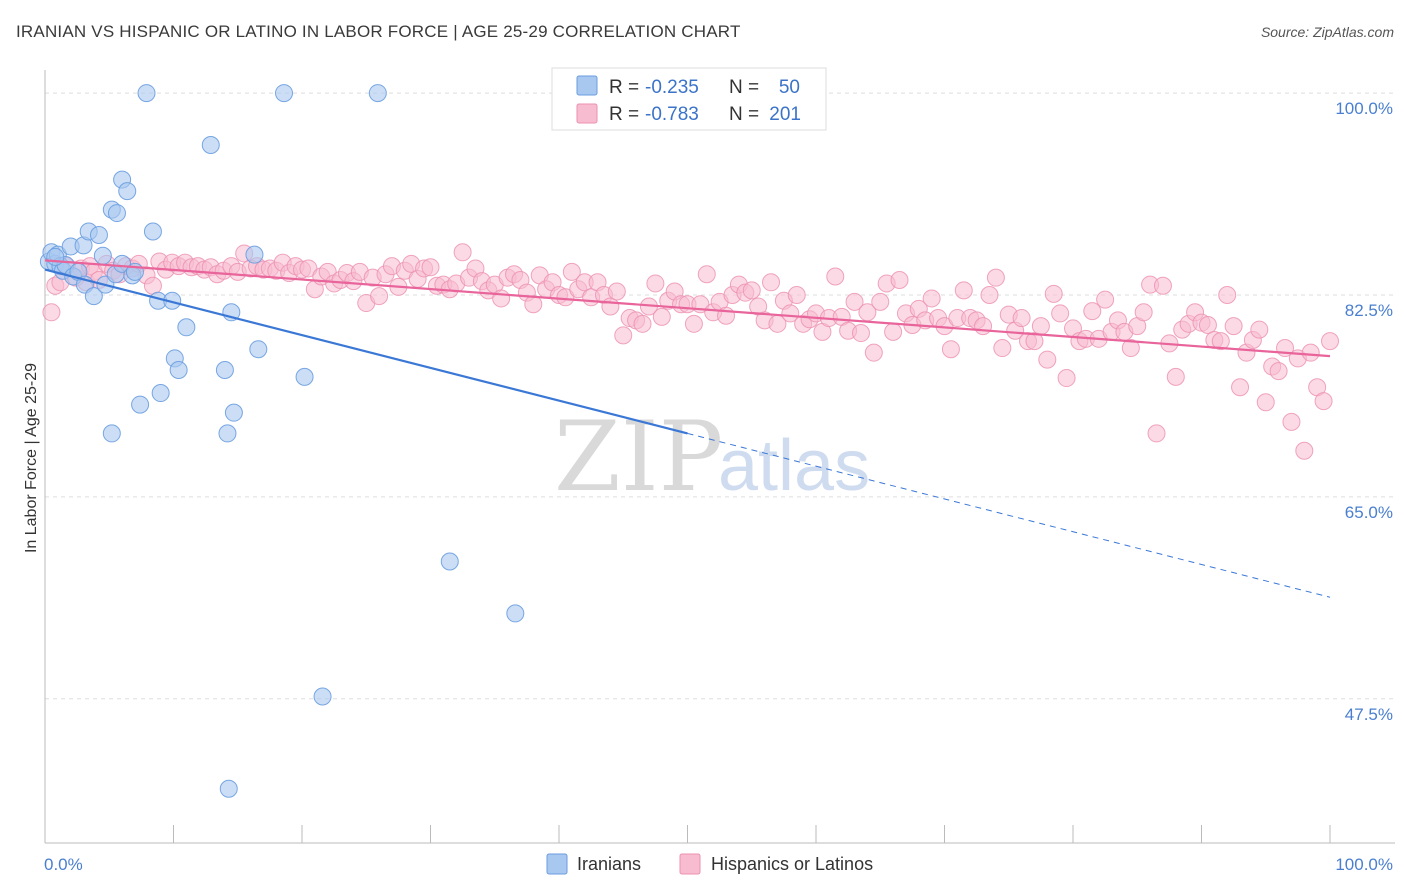  Describe the element at coordinates (31, 458) in the screenshot. I see `y-axis-title: In Labor Force | Age 25-29` at that location.